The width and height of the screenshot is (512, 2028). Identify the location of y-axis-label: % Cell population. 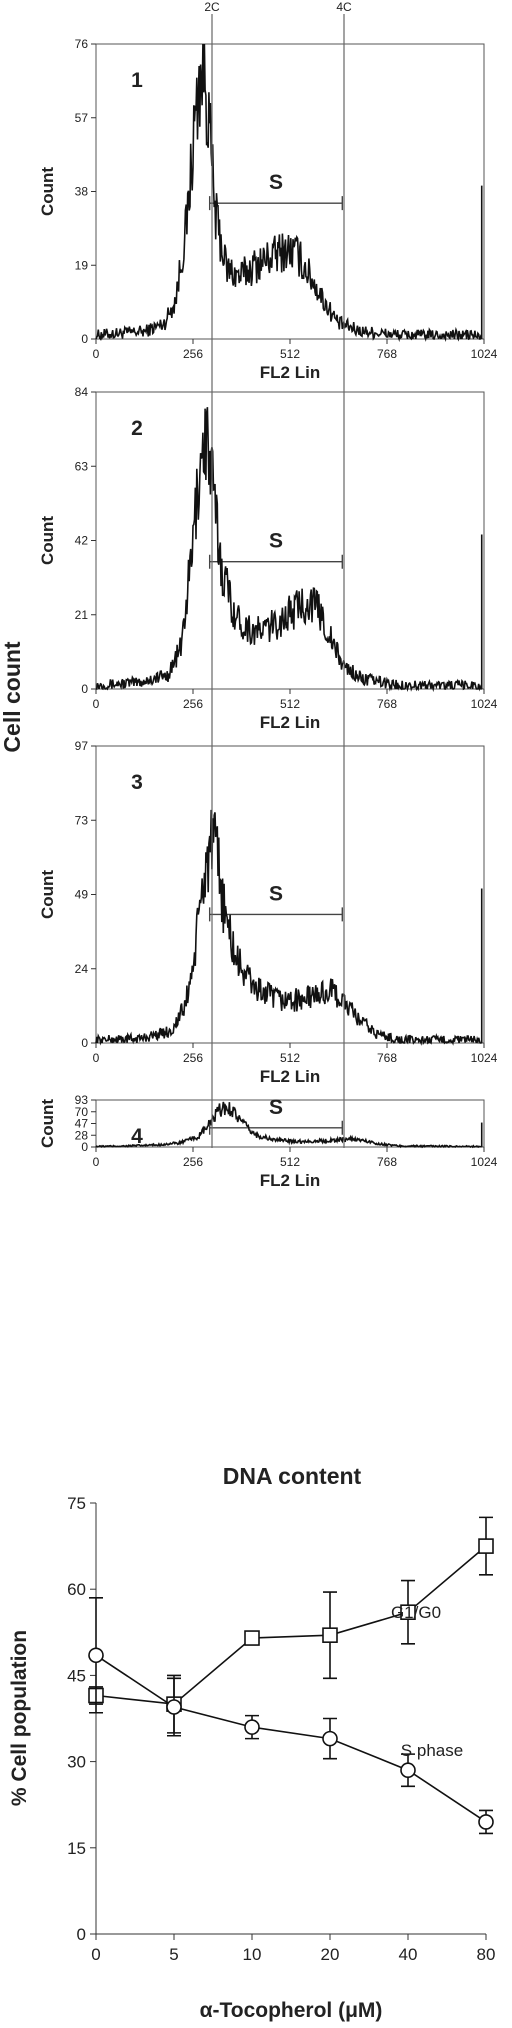
(19, 1718).